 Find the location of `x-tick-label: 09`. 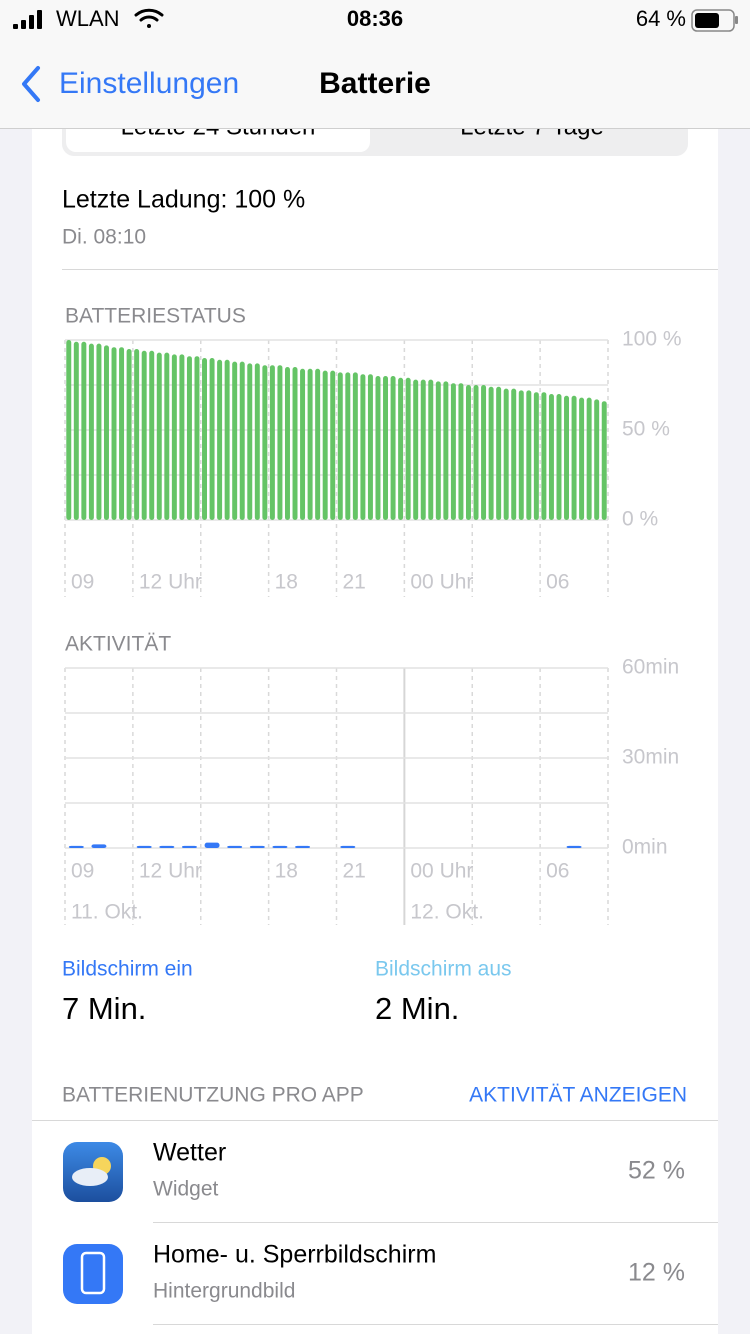

x-tick-label: 09 is located at coordinates (82, 582).